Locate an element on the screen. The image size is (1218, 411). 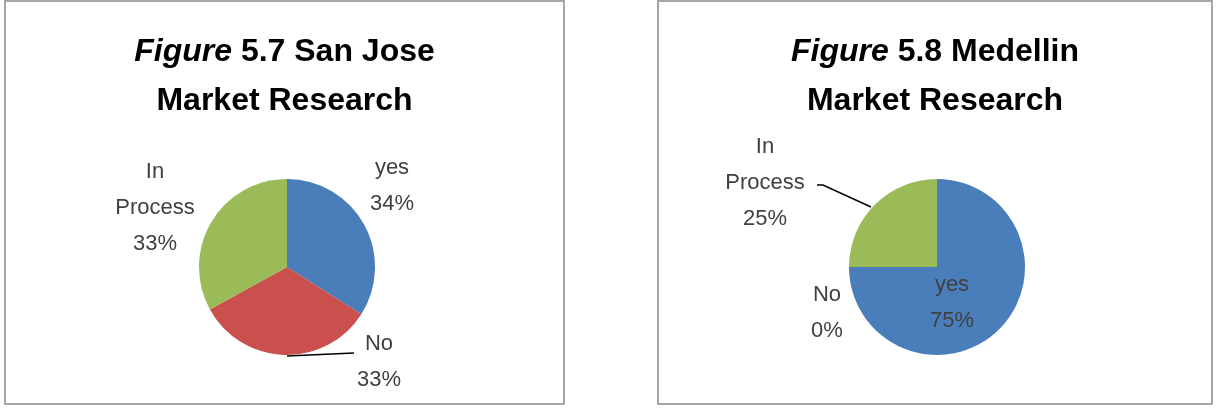
data-label: 34% is located at coordinates (392, 203).